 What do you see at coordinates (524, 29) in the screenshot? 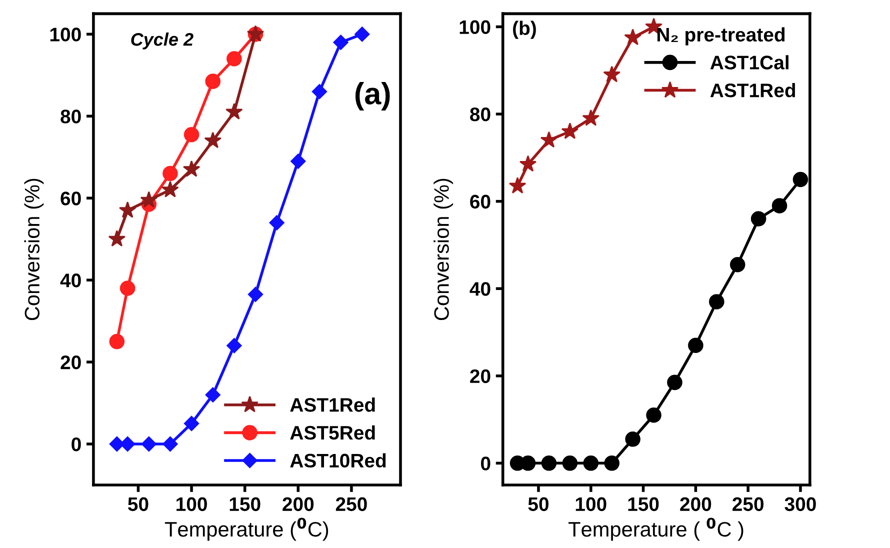
I see `annotation: (b)` at bounding box center [524, 29].